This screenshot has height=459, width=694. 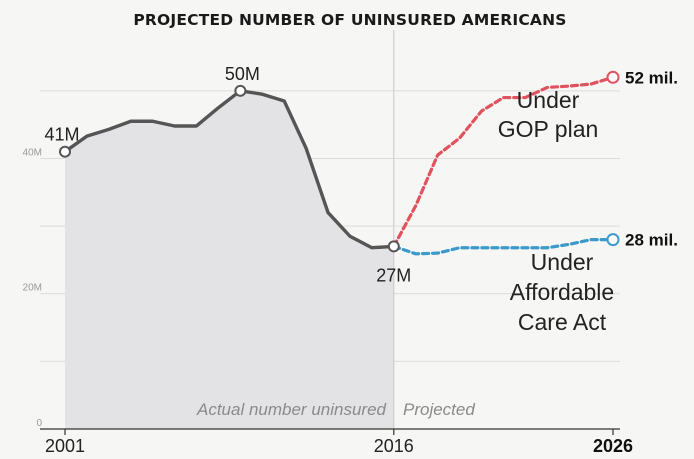 I want to click on aca-annotation-line-1: Under, so click(x=562, y=262).